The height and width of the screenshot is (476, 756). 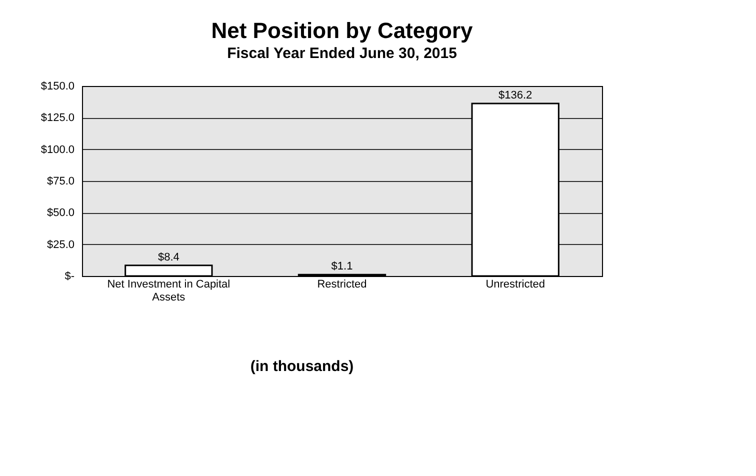 What do you see at coordinates (57, 118) in the screenshot?
I see `y-tick-label: $125.0` at bounding box center [57, 118].